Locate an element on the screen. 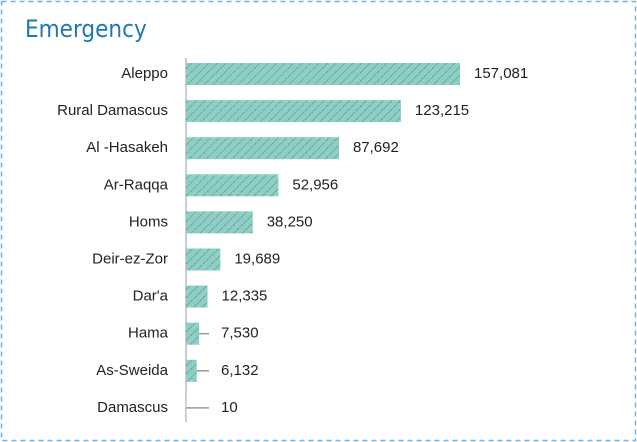 This screenshot has height=442, width=637. value-label: 12,335 is located at coordinates (245, 296).